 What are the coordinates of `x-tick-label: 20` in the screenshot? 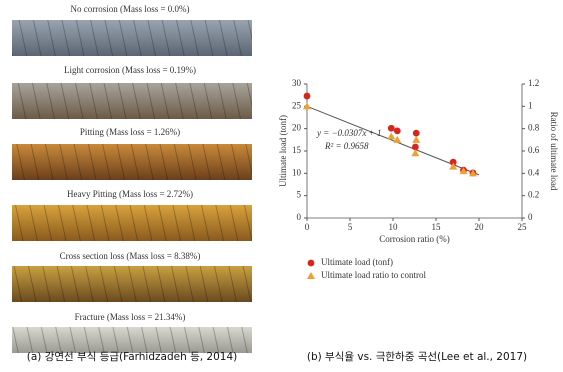 It's located at (480, 227).